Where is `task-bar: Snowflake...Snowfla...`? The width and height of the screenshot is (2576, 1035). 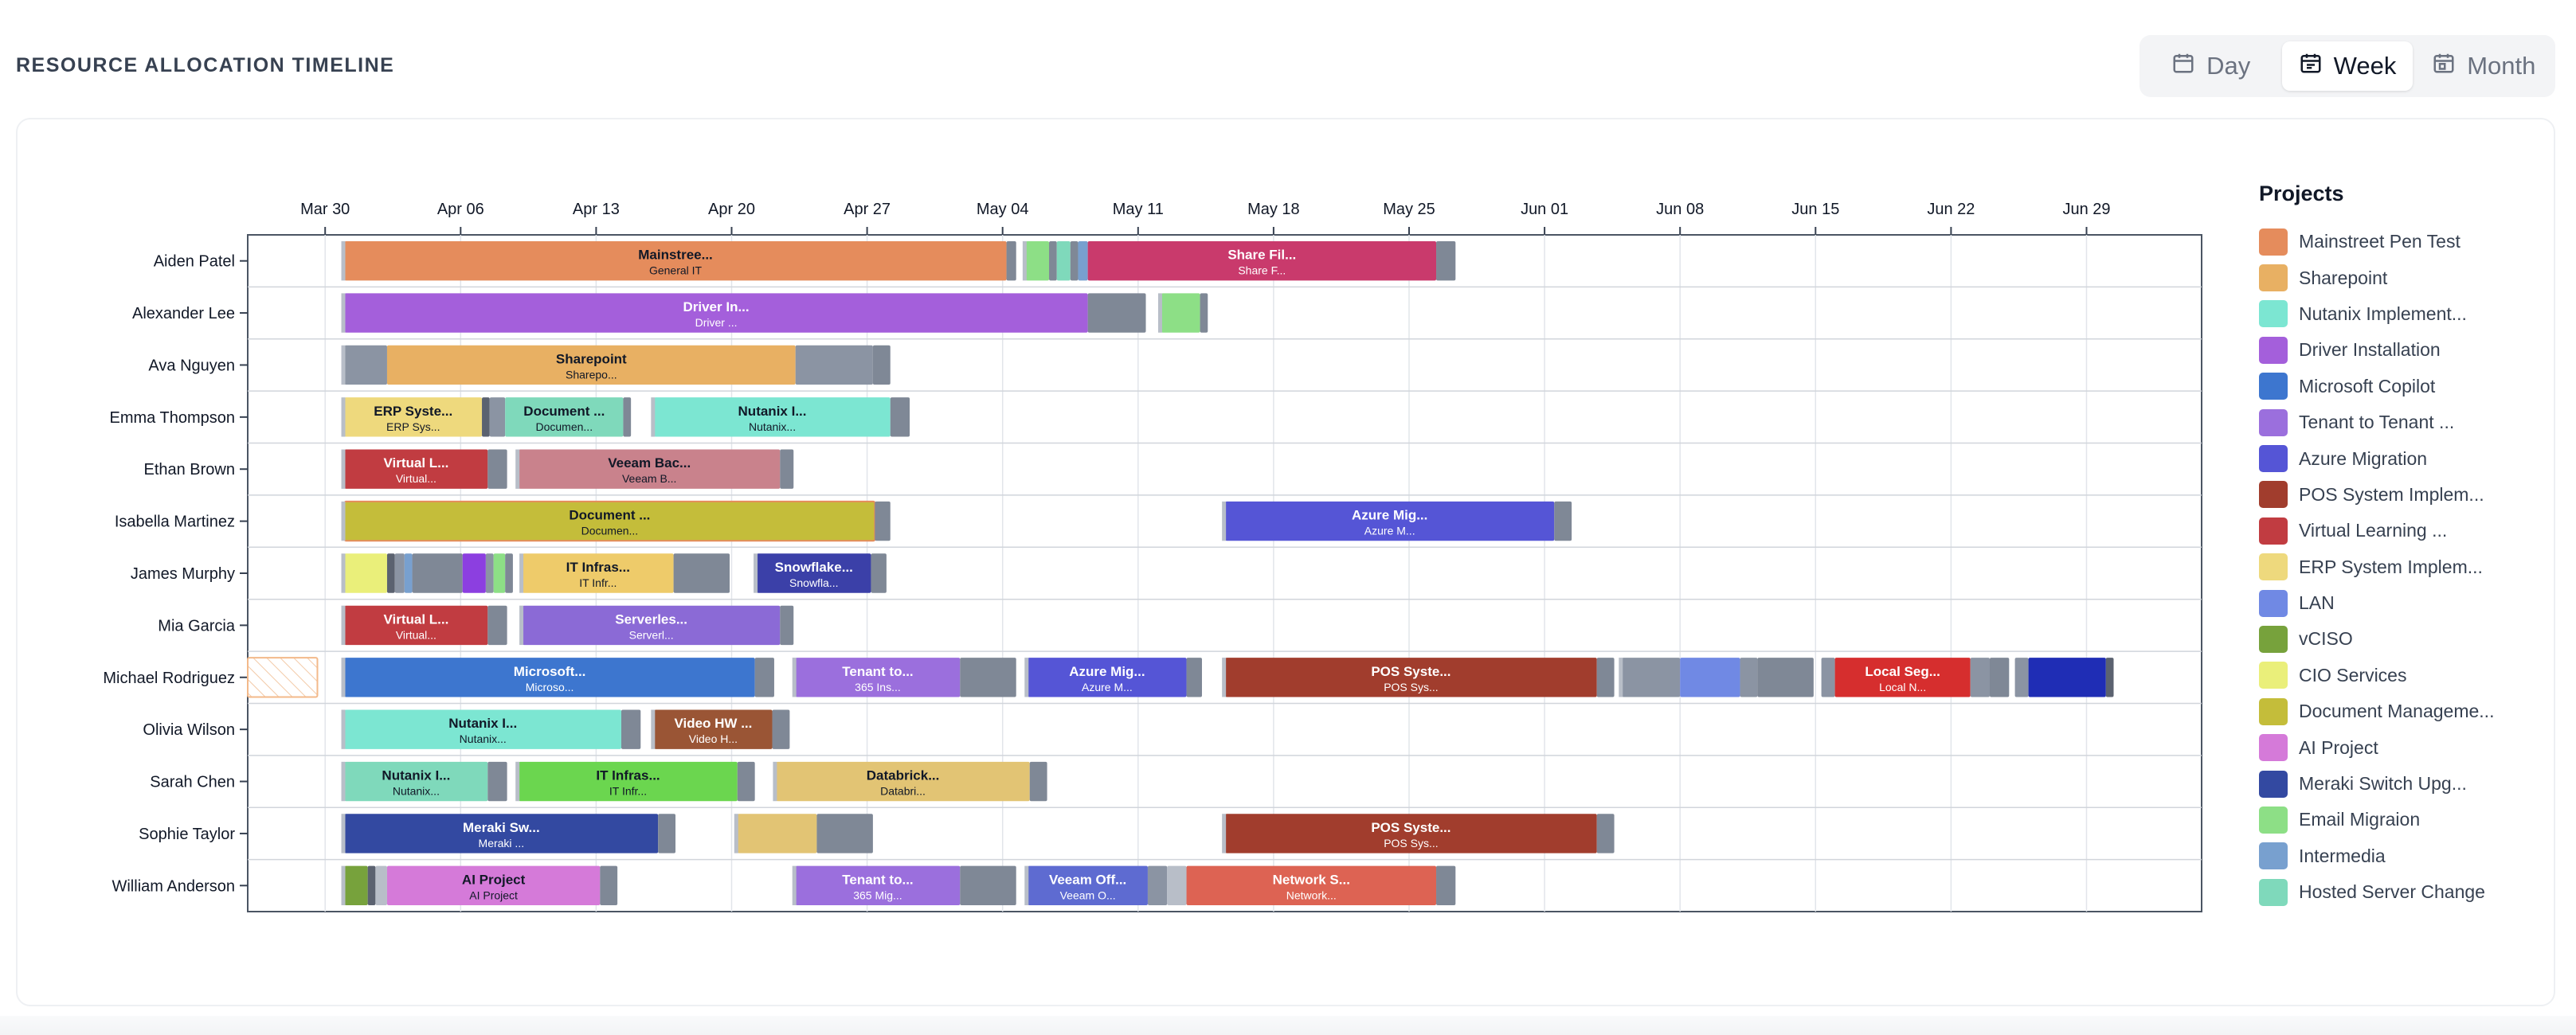 task-bar: Snowflake...Snowfla... is located at coordinates (812, 573).